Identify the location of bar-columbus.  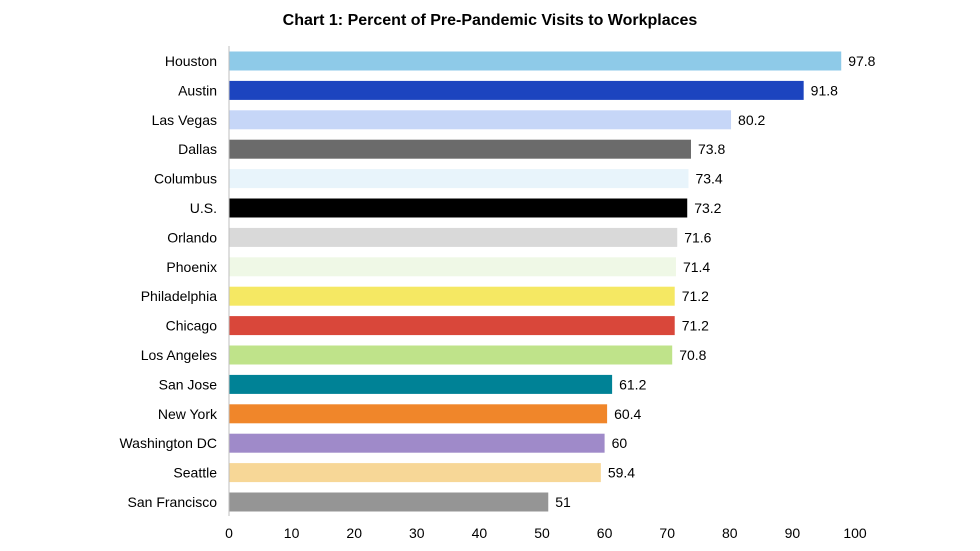
(459, 179).